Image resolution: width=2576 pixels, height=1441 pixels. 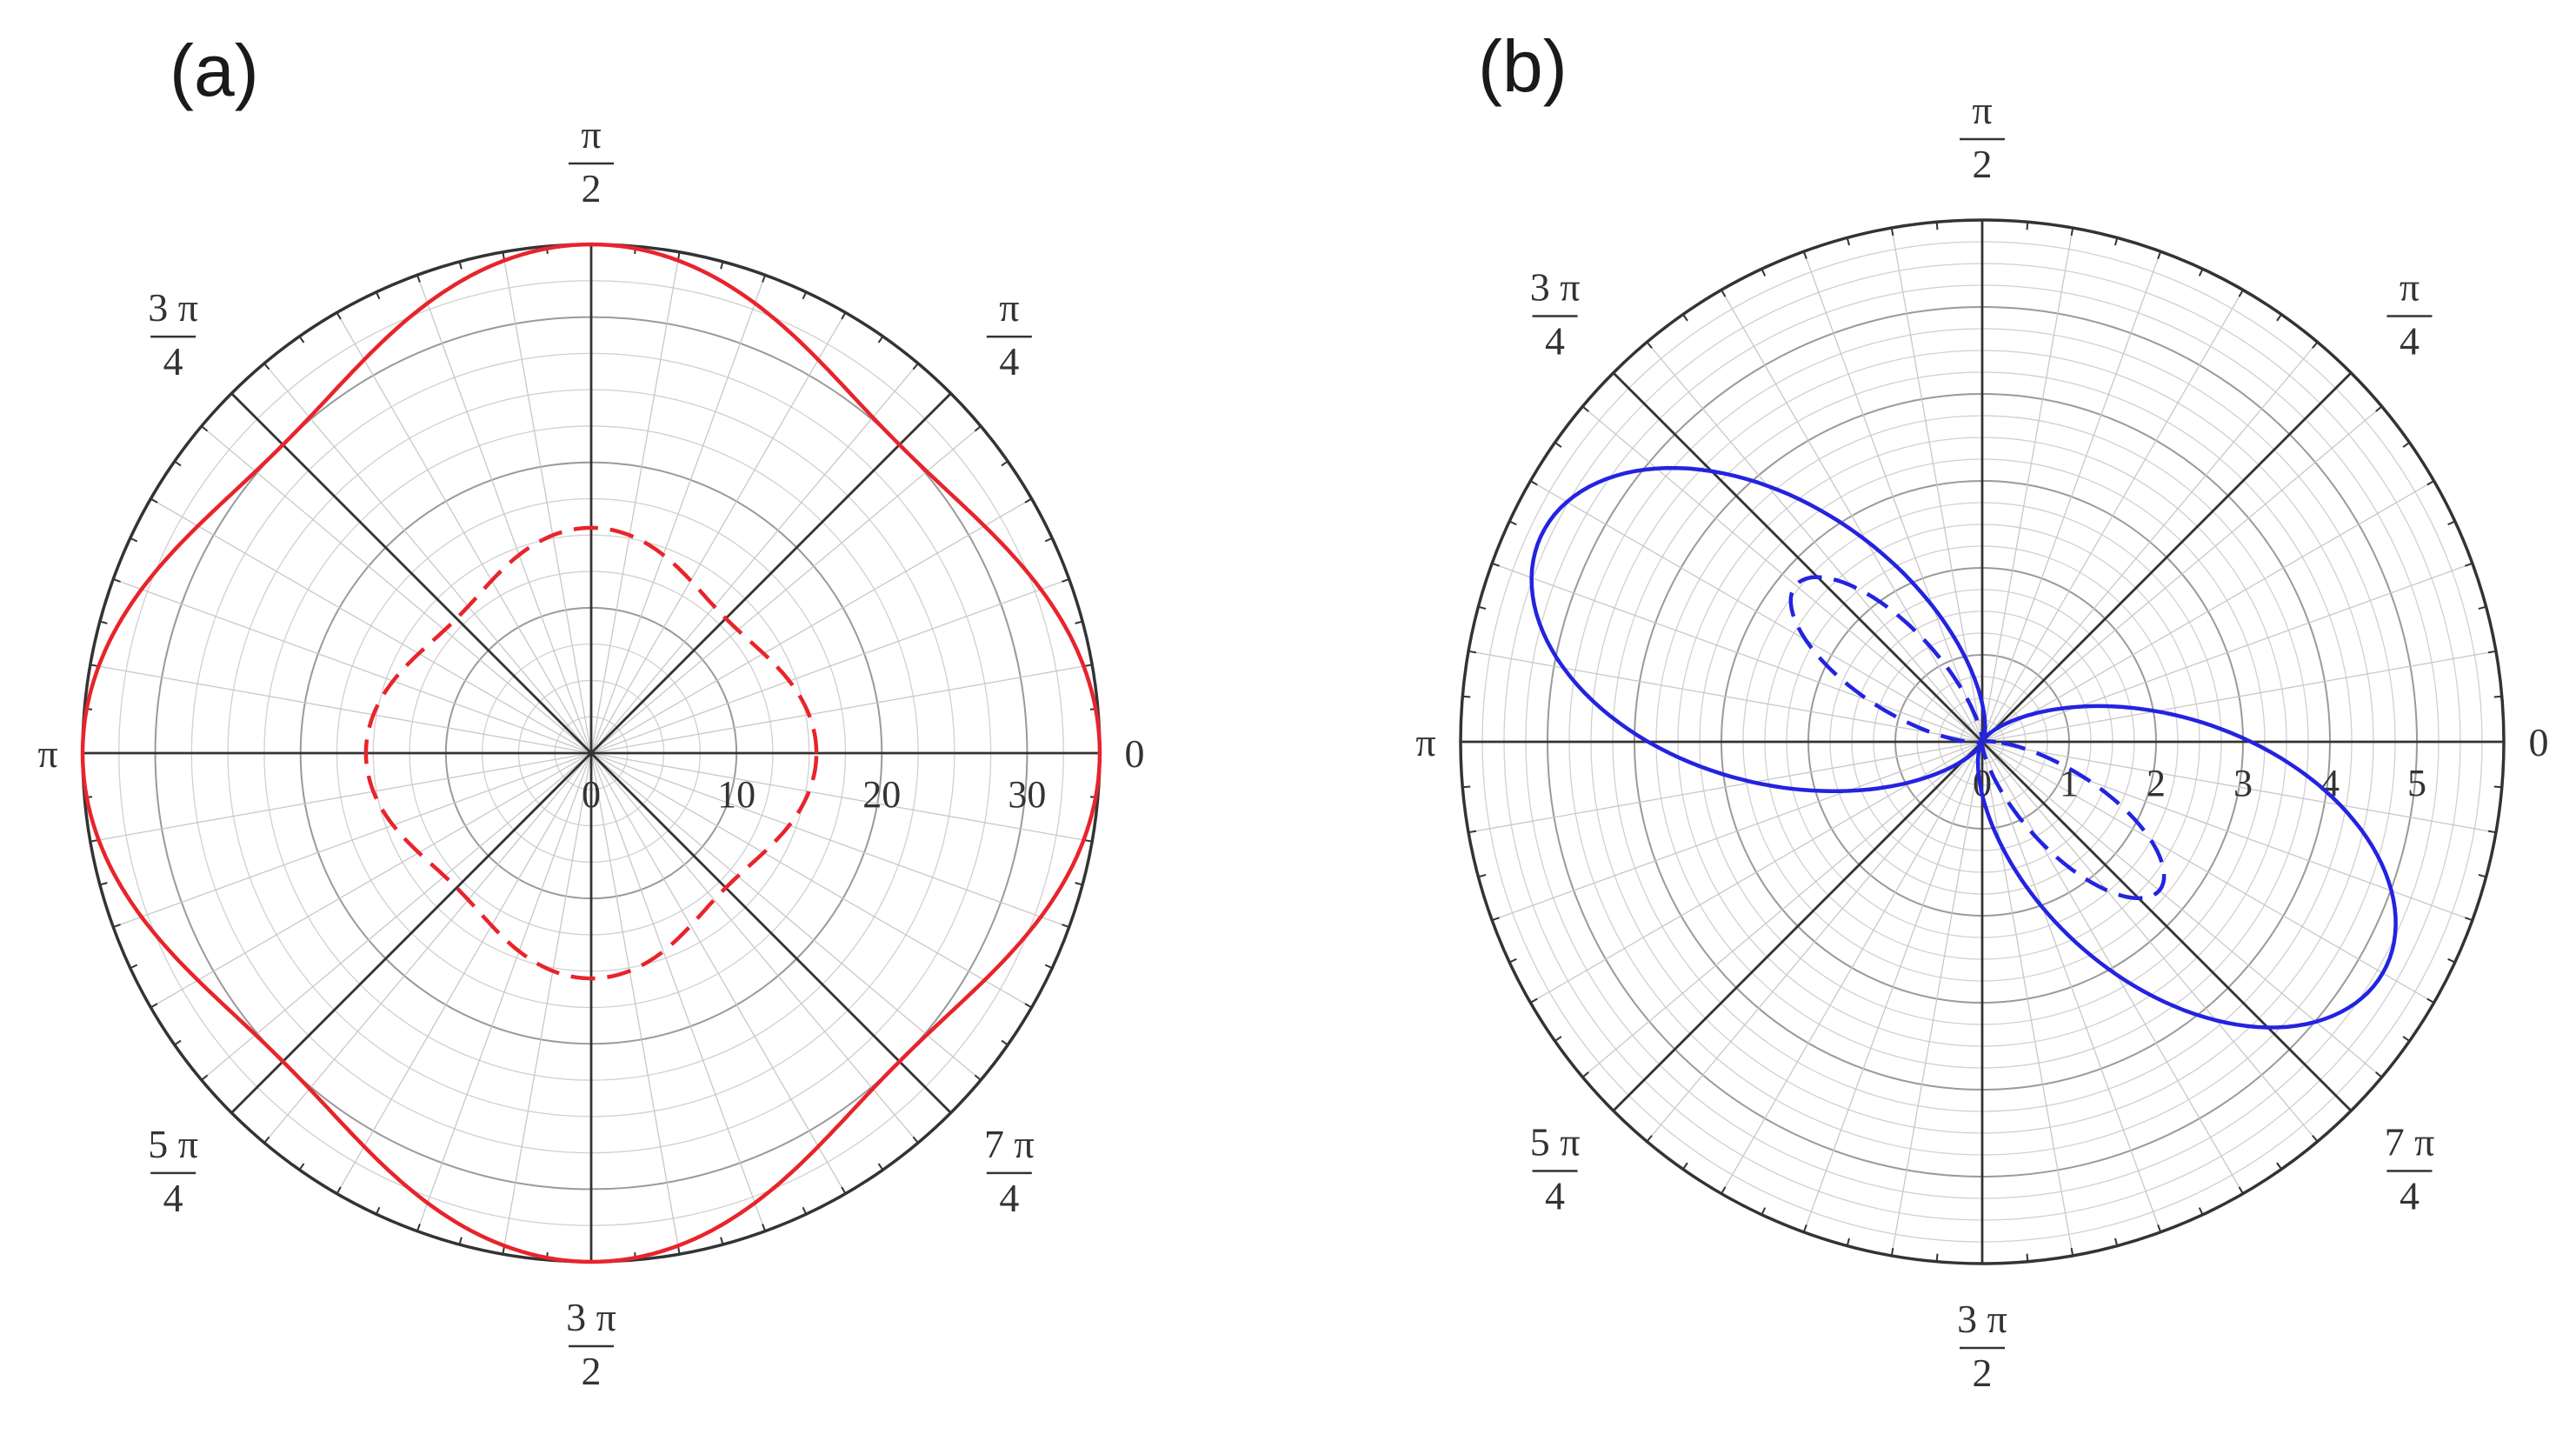 I want to click on radial-tick-label: 10, so click(x=736, y=794).